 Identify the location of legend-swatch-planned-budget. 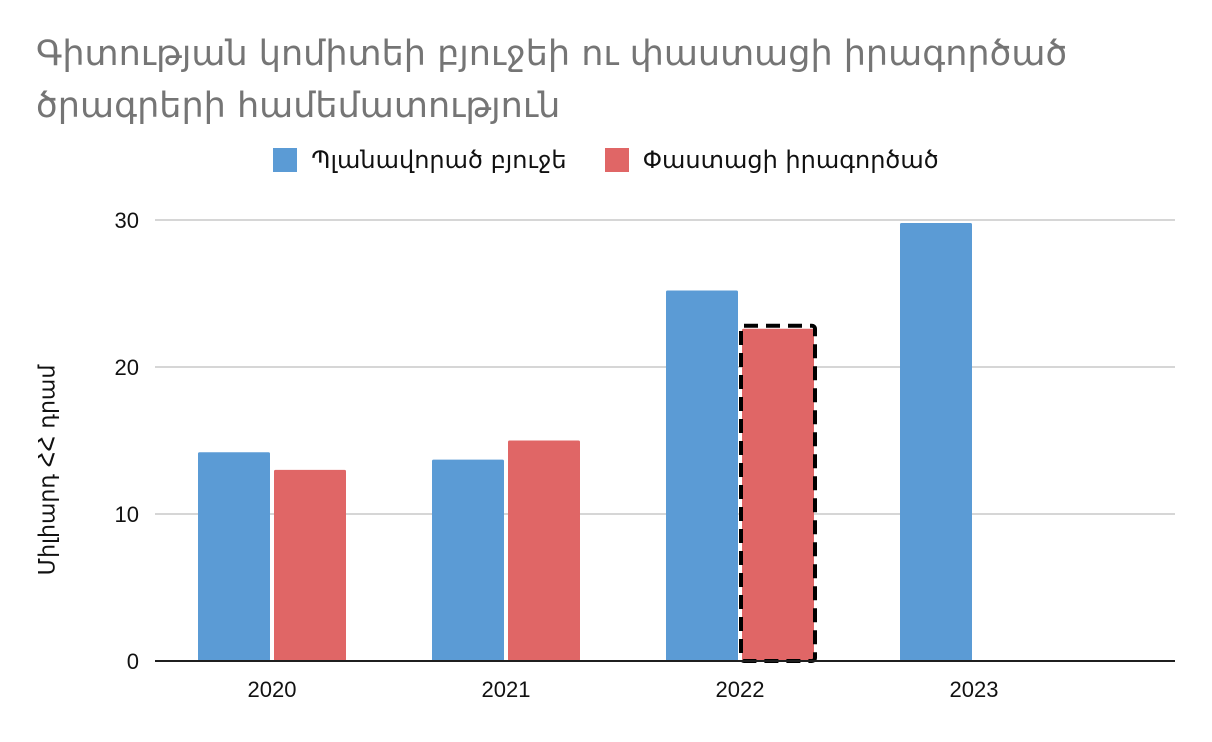
(285, 160).